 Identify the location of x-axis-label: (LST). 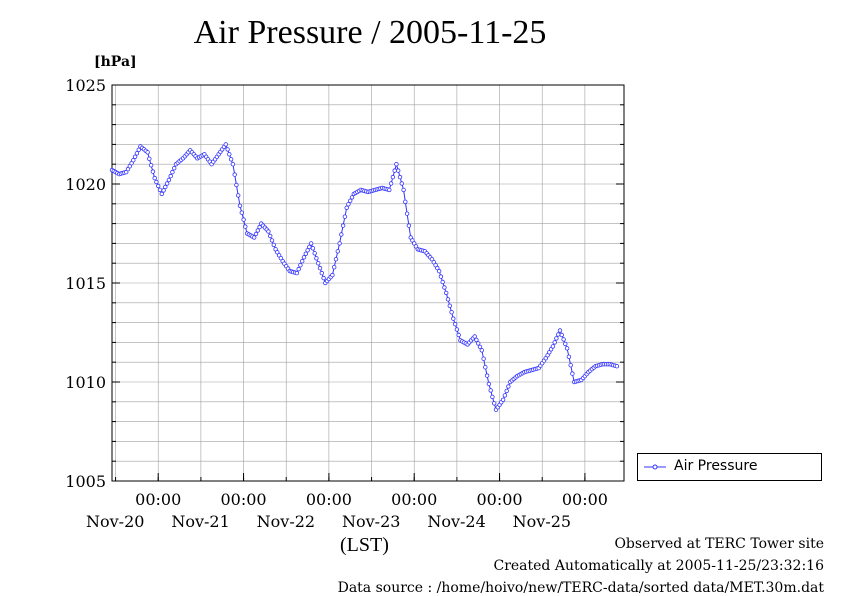
(364, 545).